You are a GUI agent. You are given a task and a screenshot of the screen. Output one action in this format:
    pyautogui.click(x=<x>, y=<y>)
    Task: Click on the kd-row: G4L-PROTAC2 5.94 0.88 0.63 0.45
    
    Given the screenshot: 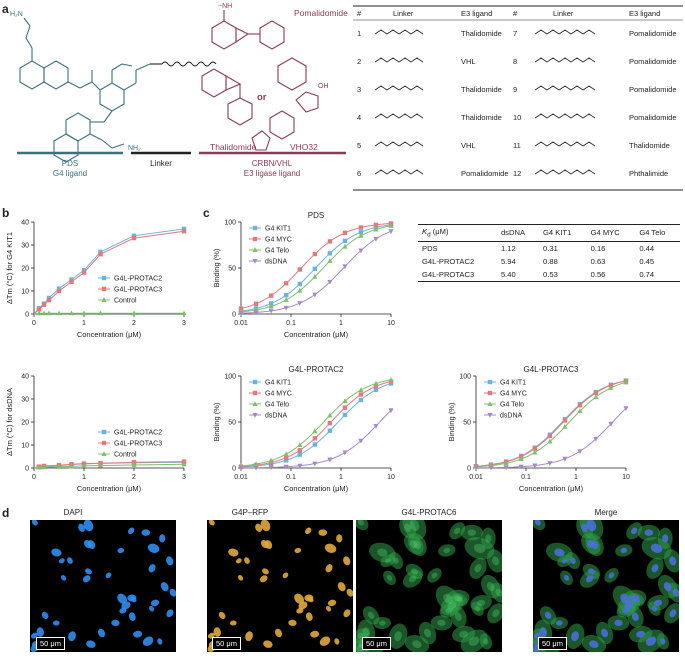 What is the action you would take?
    pyautogui.click(x=538, y=261)
    